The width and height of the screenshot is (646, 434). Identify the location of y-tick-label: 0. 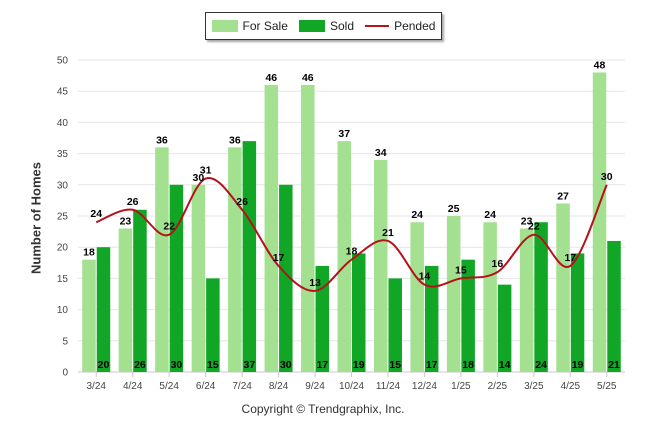
(65, 373).